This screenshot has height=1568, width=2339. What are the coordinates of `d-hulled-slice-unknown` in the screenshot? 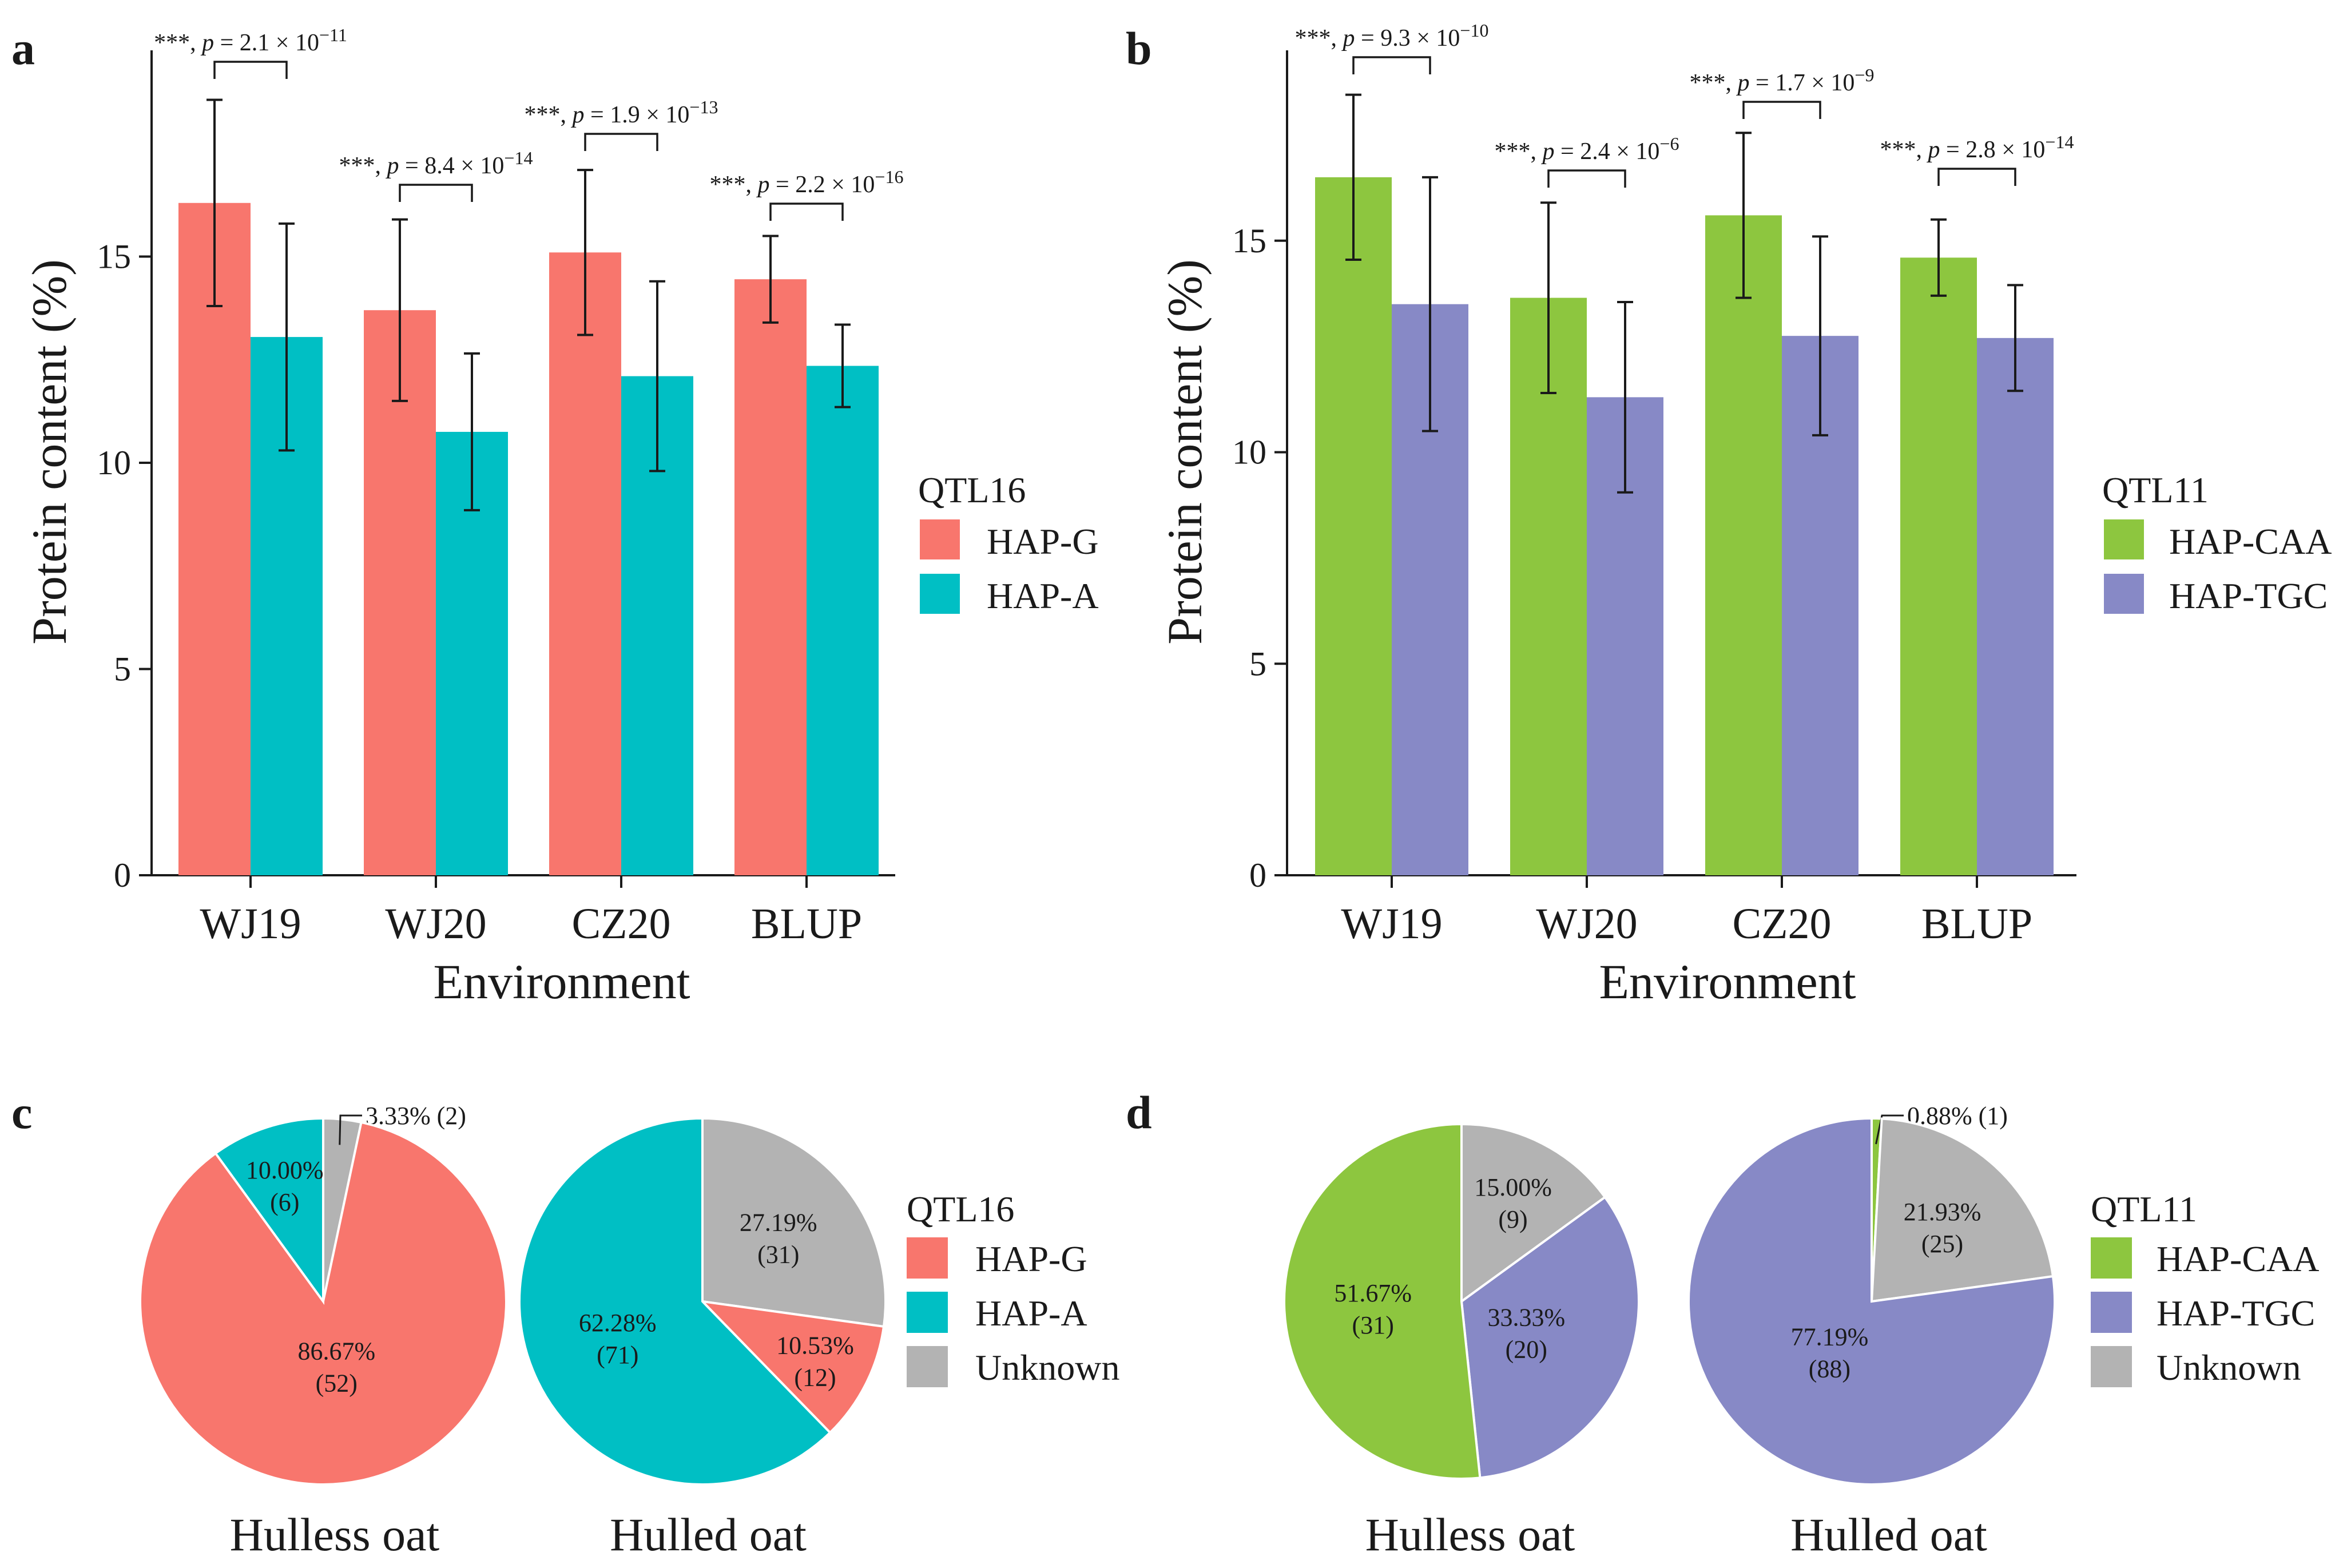 It's located at (1963, 1210).